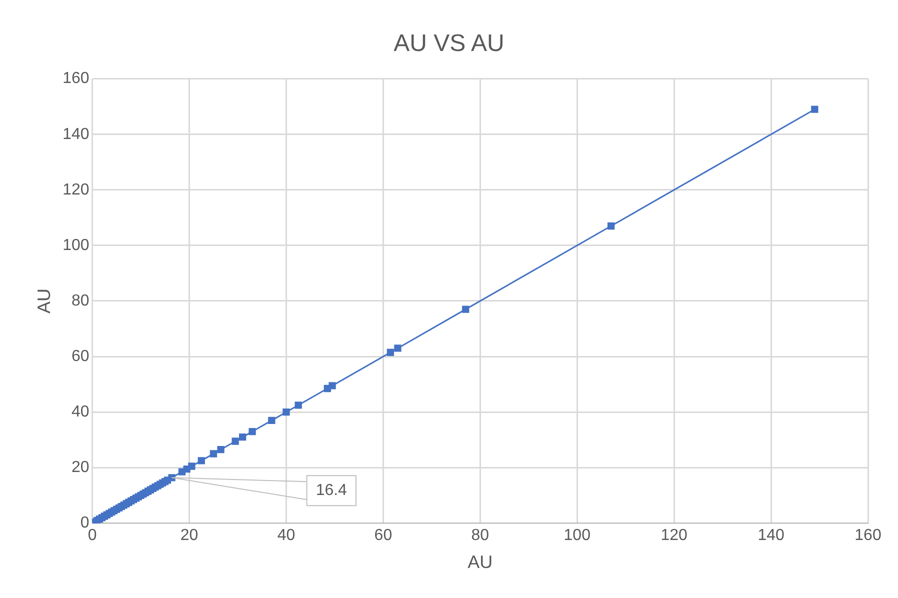  Describe the element at coordinates (44, 301) in the screenshot. I see `y-axis-title: AU` at that location.